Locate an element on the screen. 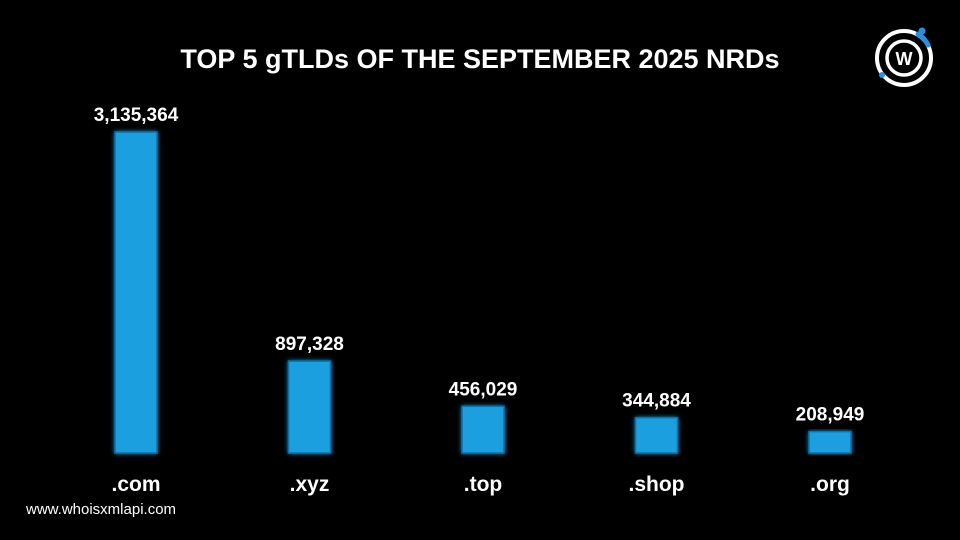 The height and width of the screenshot is (540, 960). logo-accent-arc is located at coordinates (923, 39).